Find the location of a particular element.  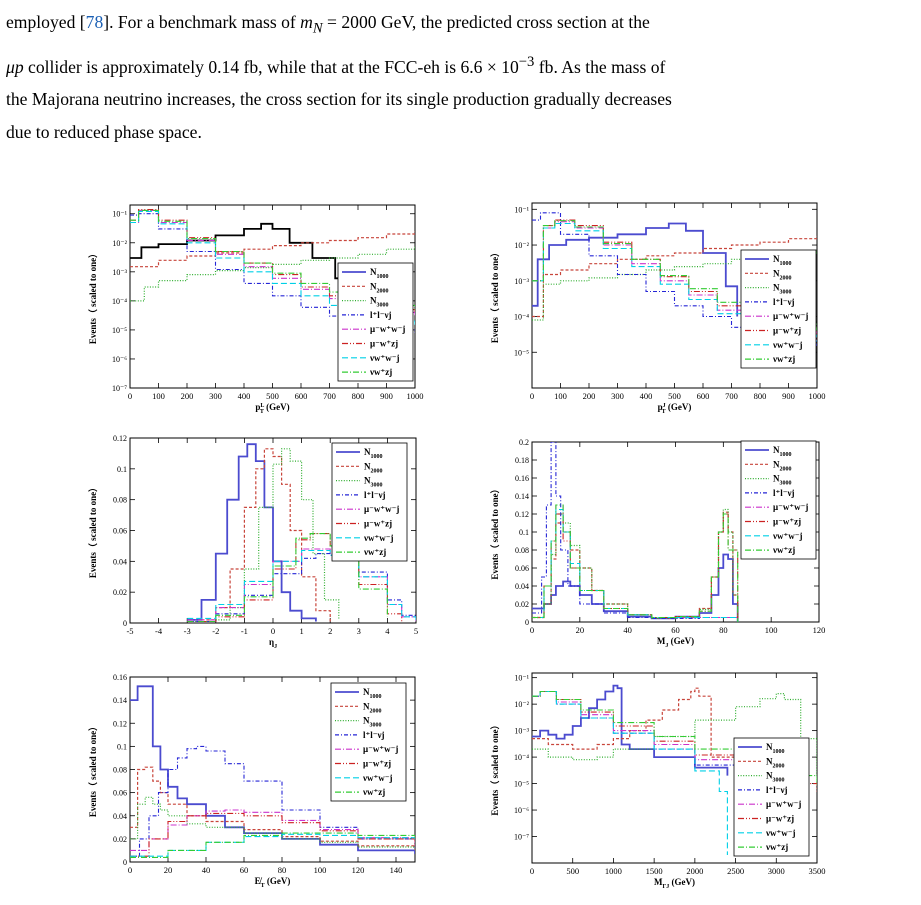

x-axis-label: pJ T (GeV) is located at coordinates (675, 408).